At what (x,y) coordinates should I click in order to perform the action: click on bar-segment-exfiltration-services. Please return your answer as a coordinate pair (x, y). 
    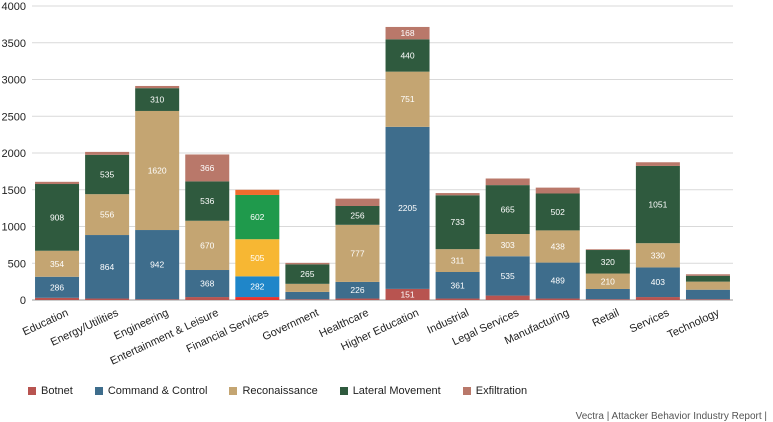
    Looking at the image, I should click on (657, 164).